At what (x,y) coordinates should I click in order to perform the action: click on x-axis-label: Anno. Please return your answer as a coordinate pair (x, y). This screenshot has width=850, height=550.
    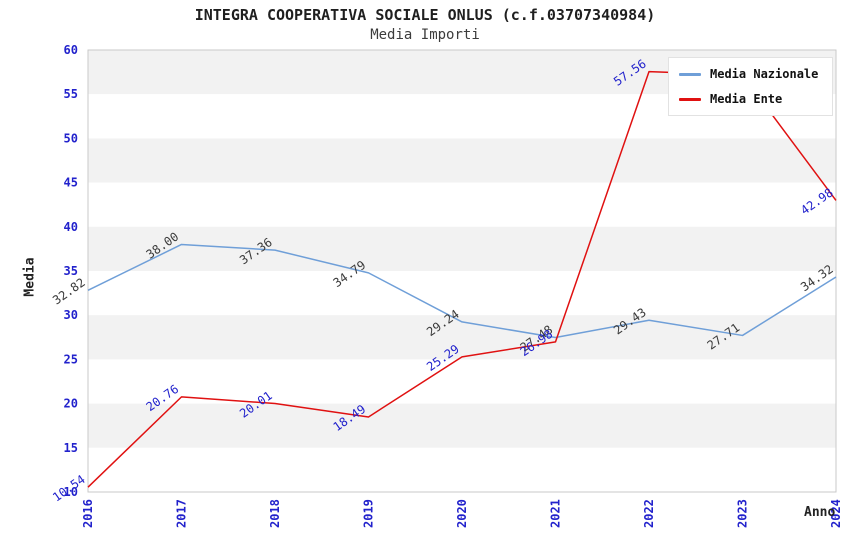
    Looking at the image, I should click on (820, 512).